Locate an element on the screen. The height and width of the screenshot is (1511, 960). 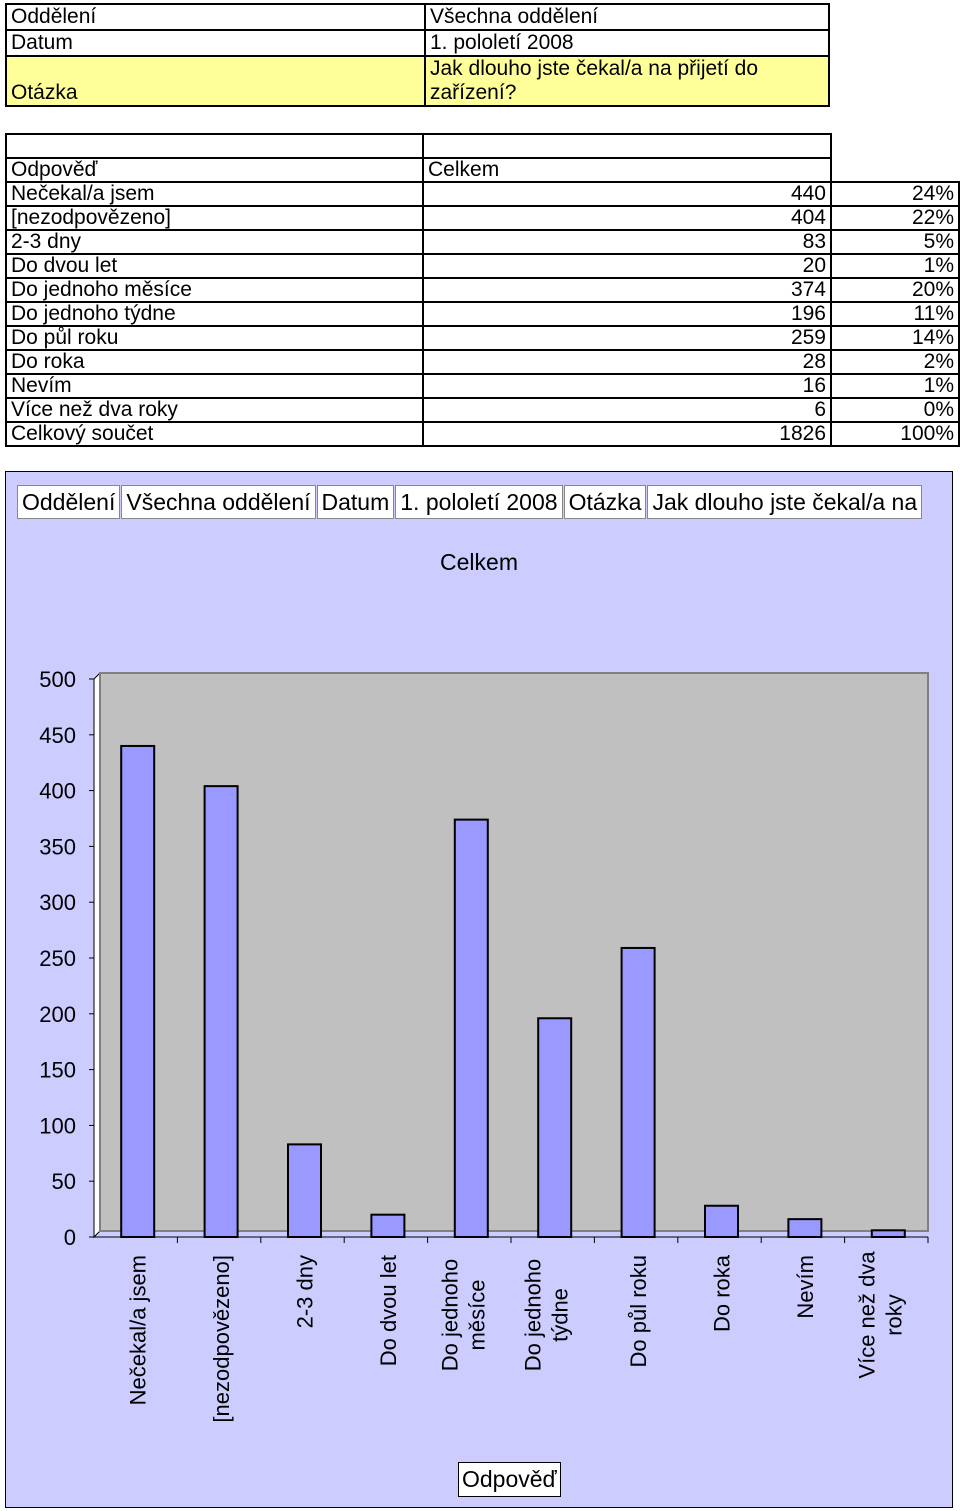
row-percent: 100% is located at coordinates (895, 434).